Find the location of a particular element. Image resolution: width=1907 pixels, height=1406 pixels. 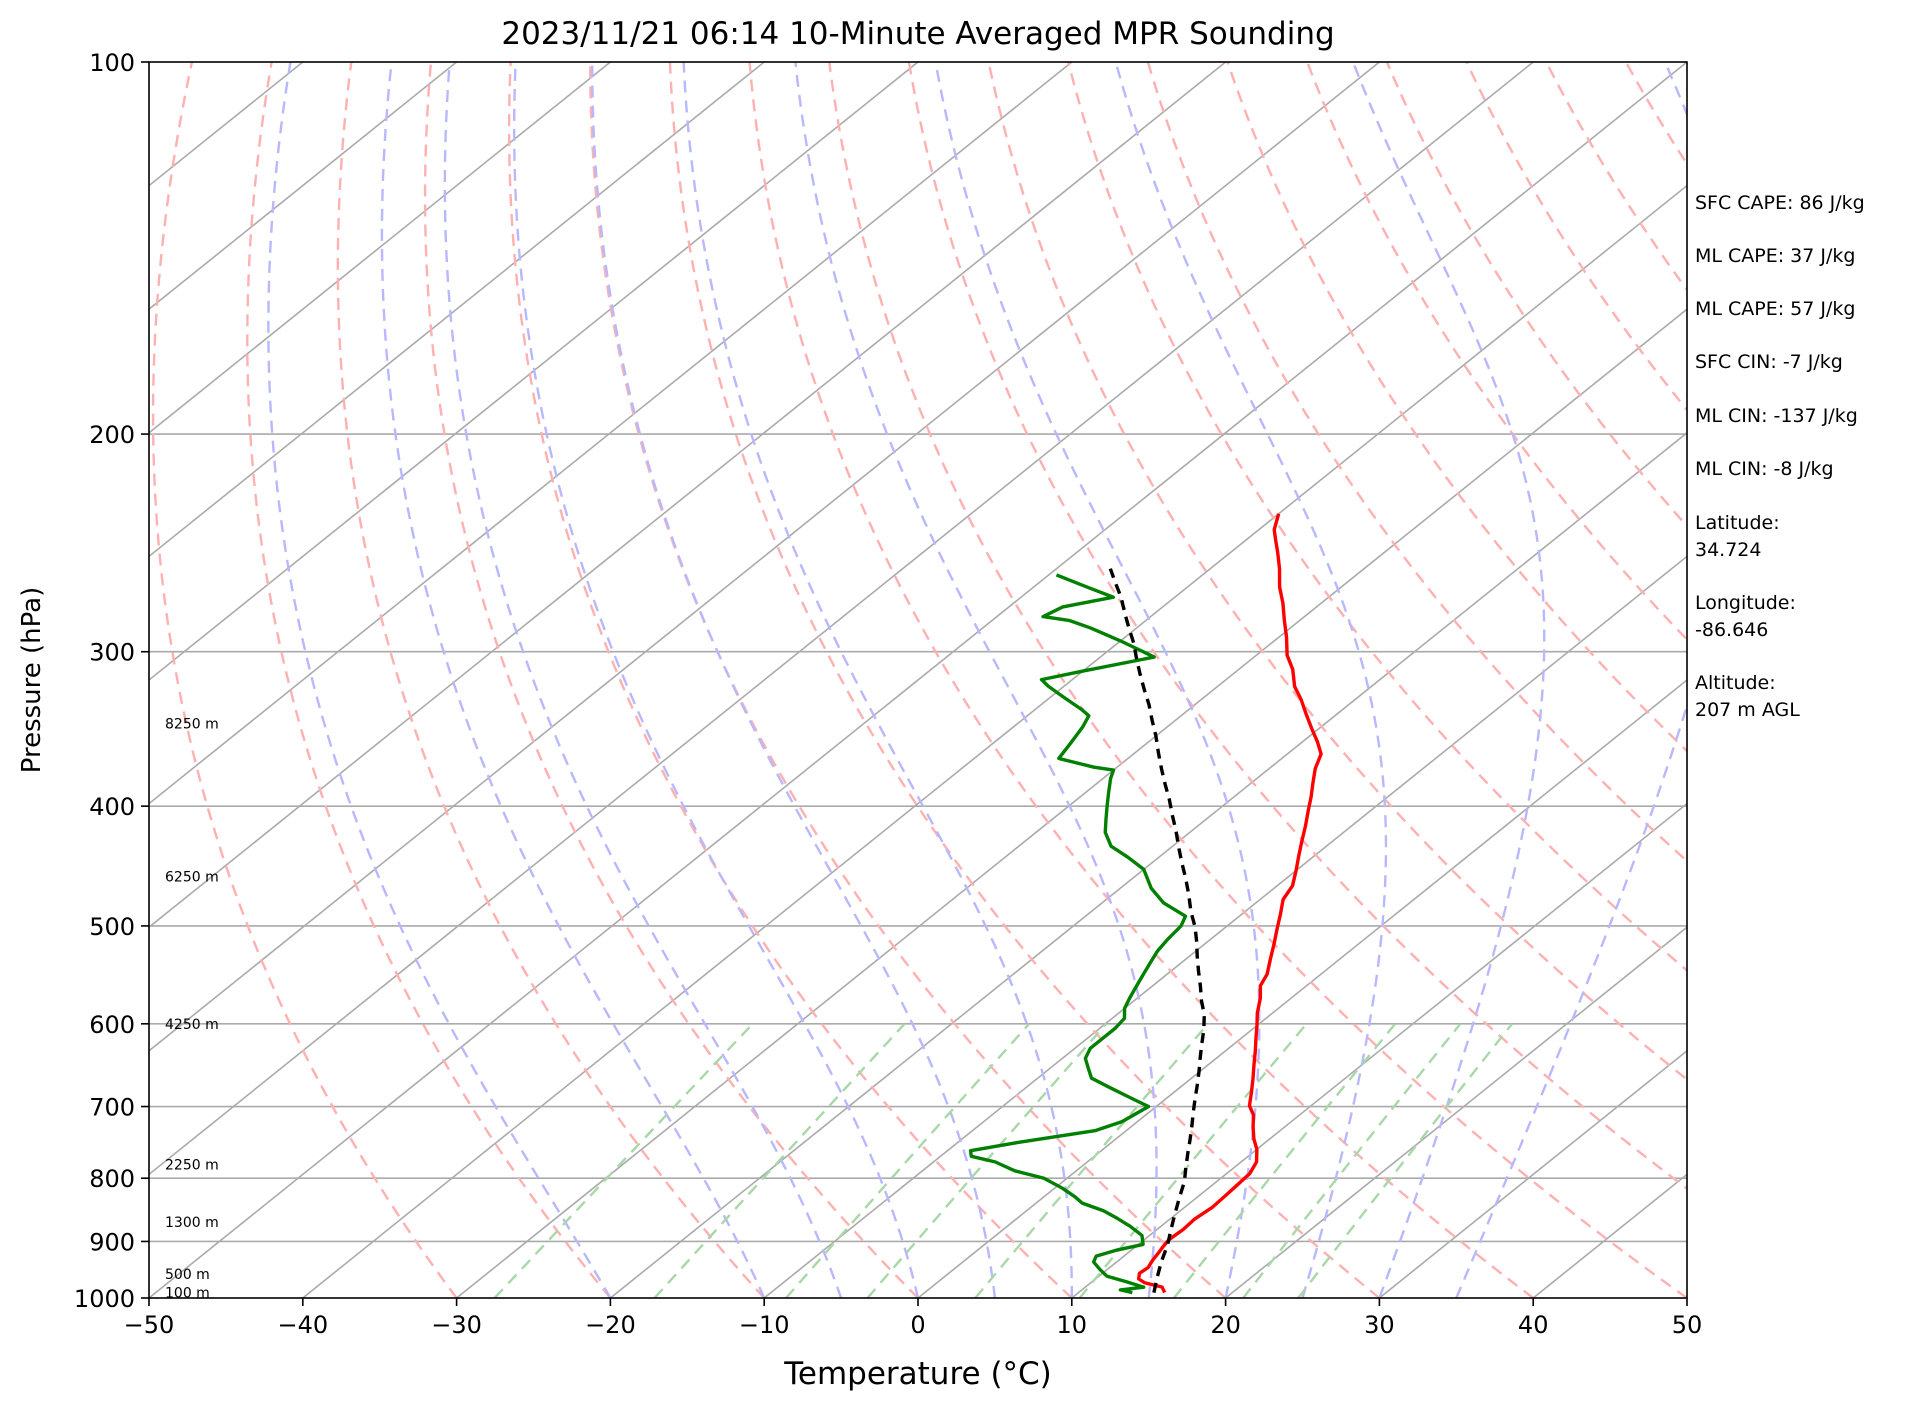

y-tick-label: 200 is located at coordinates (112, 435).